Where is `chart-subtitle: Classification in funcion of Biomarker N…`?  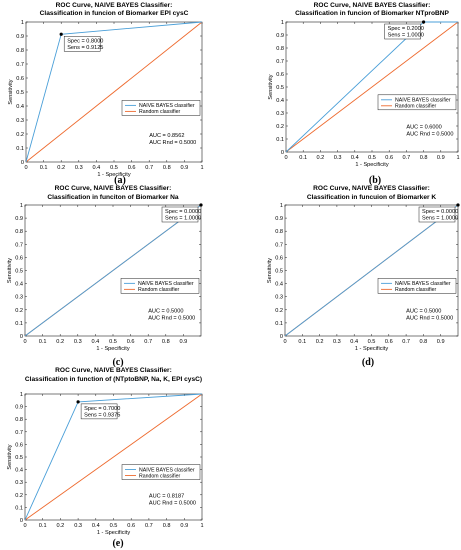
chart-subtitle: Classification in funcion of Biomarker N… is located at coordinates (372, 13).